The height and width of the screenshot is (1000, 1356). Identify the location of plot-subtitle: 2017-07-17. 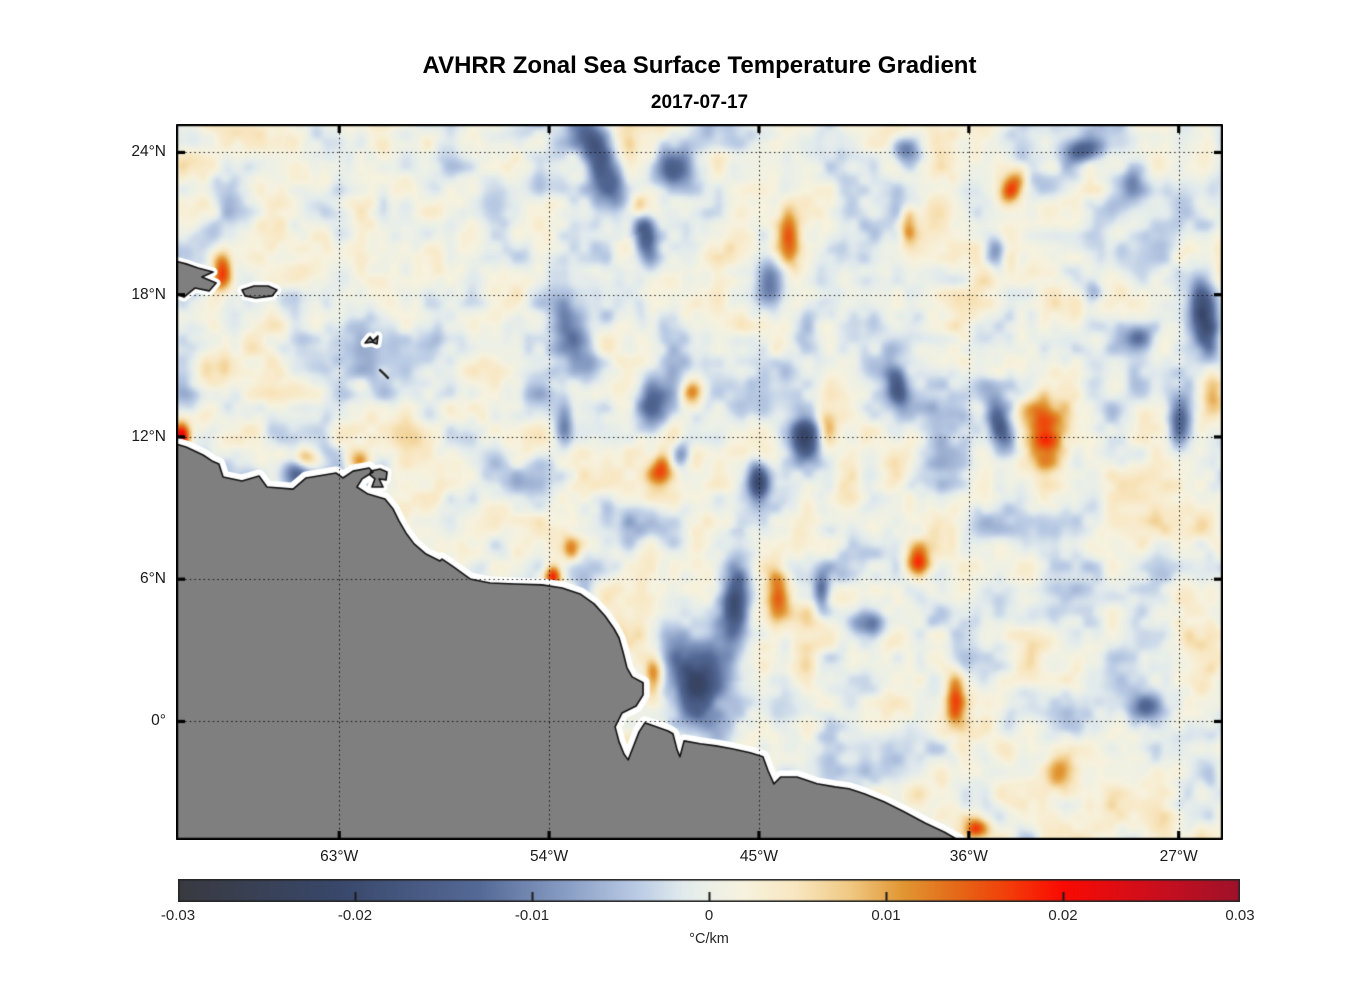
(699, 102).